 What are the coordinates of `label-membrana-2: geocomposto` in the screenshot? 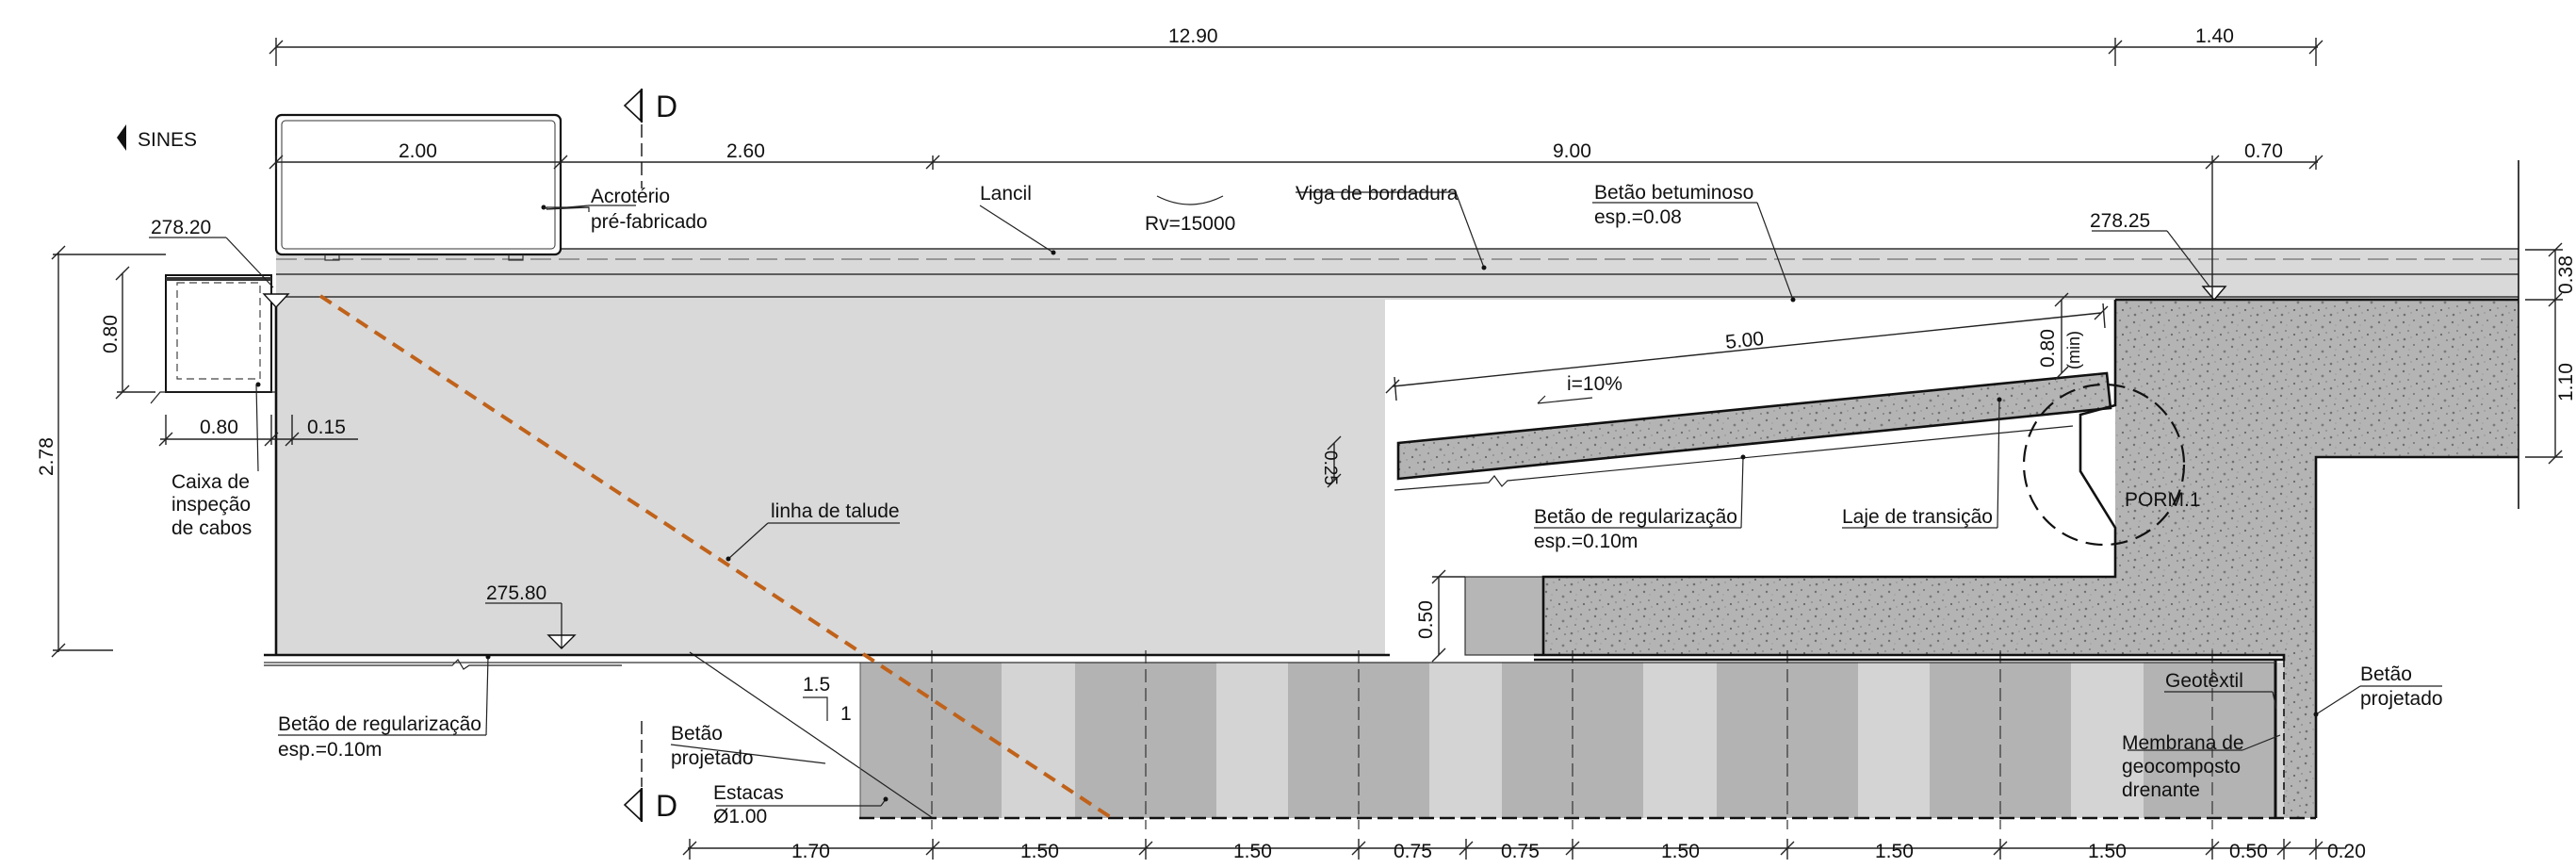 It's located at (2181, 767).